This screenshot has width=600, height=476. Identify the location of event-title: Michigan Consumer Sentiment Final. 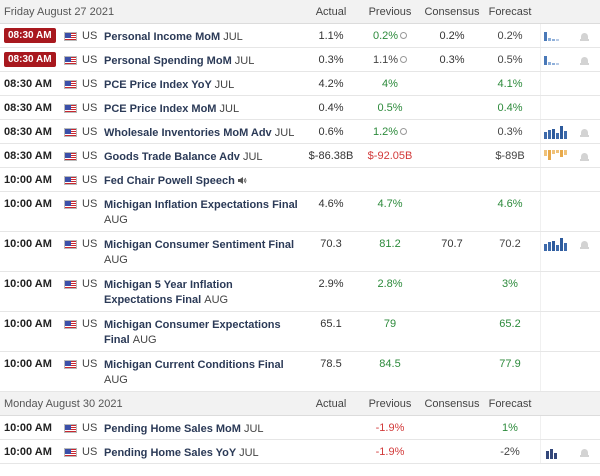
(199, 245).